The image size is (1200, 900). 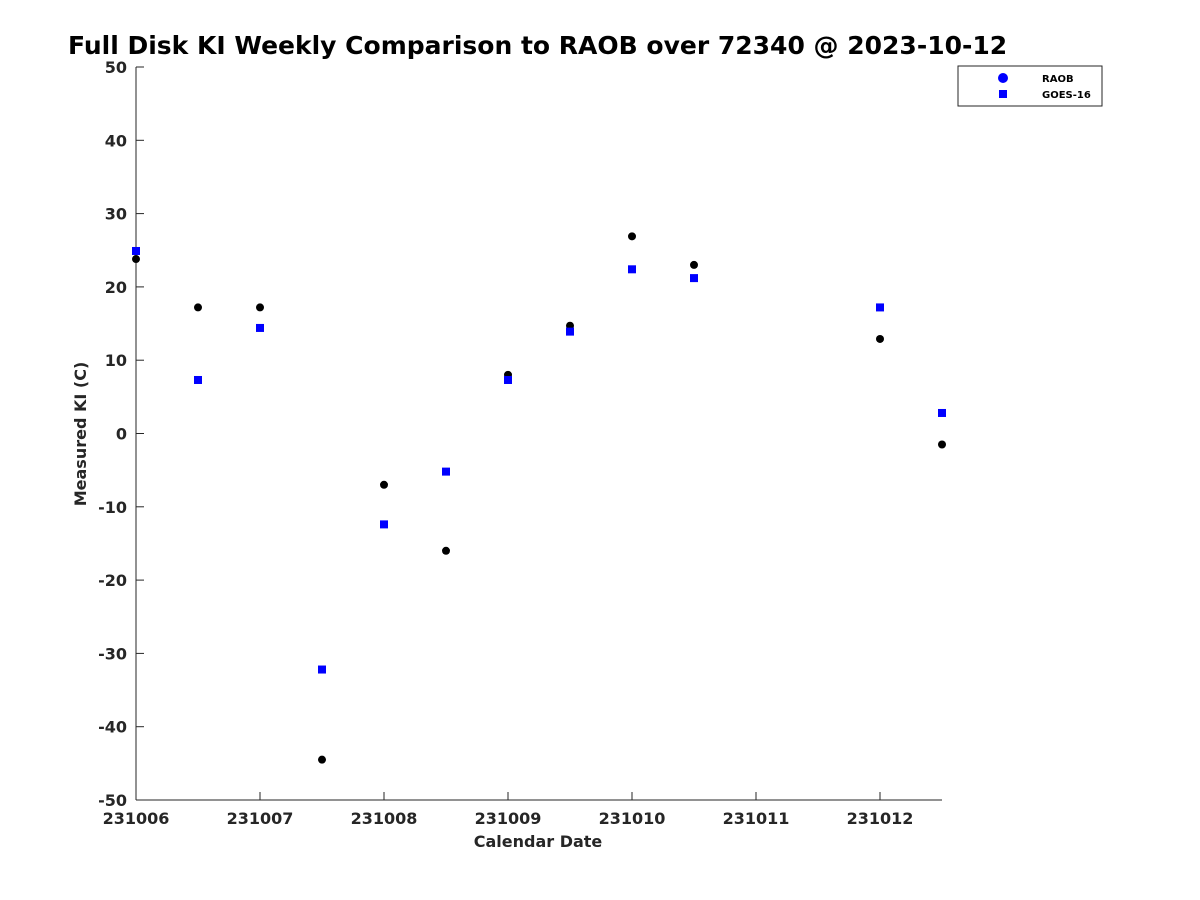 What do you see at coordinates (80, 434) in the screenshot?
I see `y-axis-label: Measured KI (C)` at bounding box center [80, 434].